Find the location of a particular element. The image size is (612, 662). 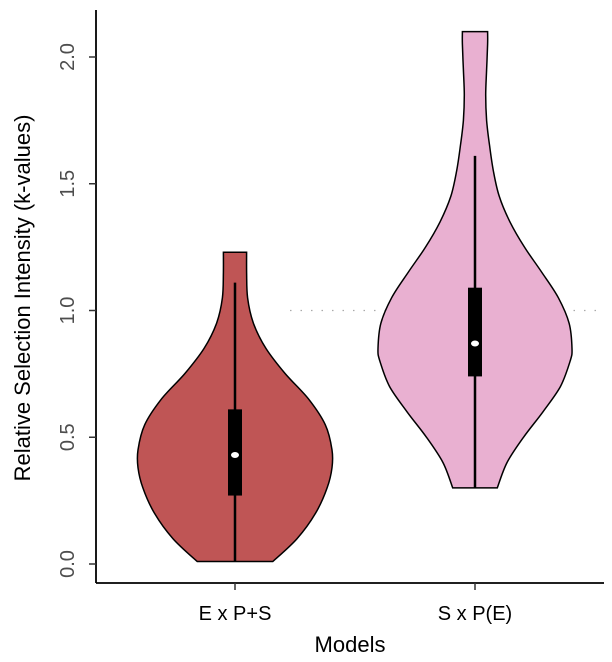

y-tick-label: 0.0 is located at coordinates (68, 564).